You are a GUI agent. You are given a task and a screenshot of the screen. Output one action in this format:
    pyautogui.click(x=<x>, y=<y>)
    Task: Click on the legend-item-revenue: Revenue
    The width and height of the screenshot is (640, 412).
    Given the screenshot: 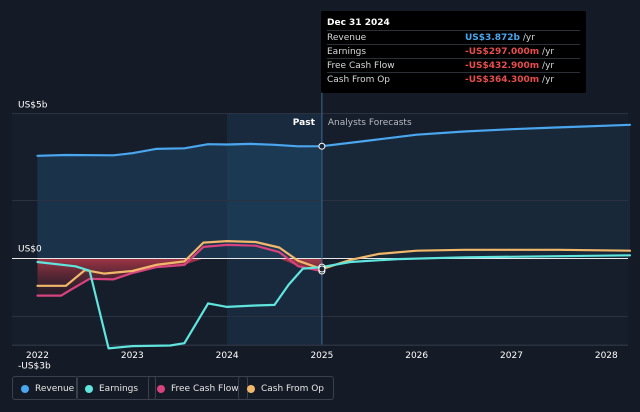 What is the action you would take?
    pyautogui.click(x=45, y=388)
    